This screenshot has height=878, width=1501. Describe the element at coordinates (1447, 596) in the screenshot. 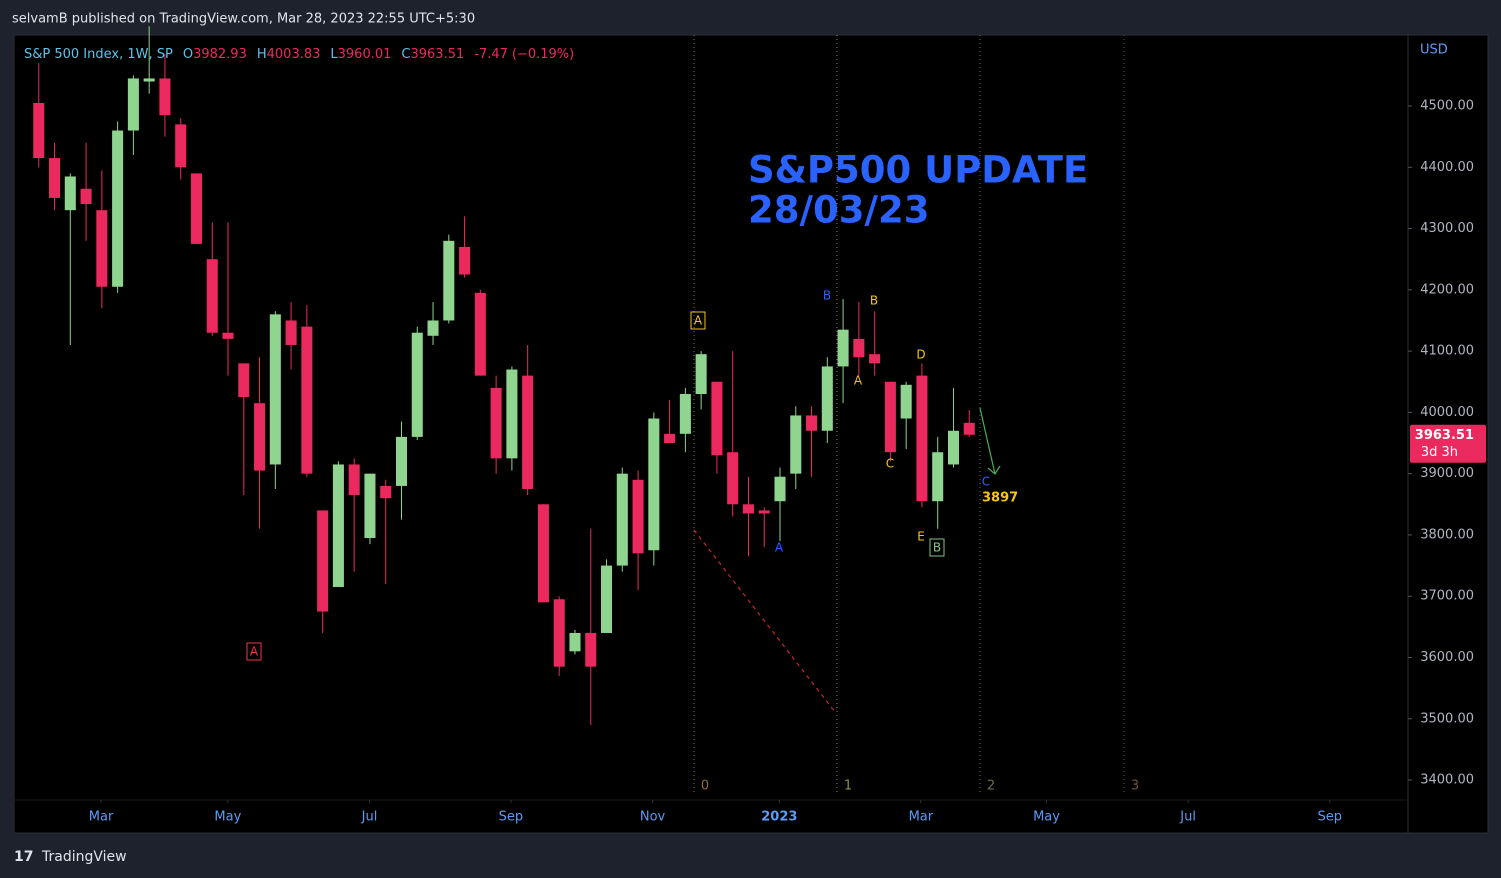

I see `y-tick-label: 3700.00` at that location.